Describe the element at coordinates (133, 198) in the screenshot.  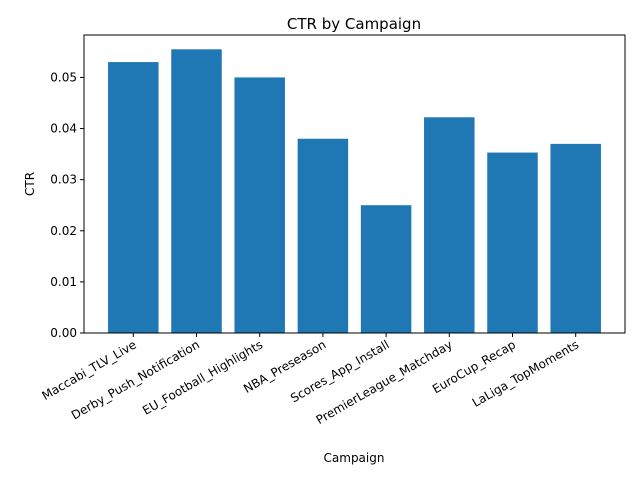
I see `bar-Maccabi_TLV_Live` at that location.